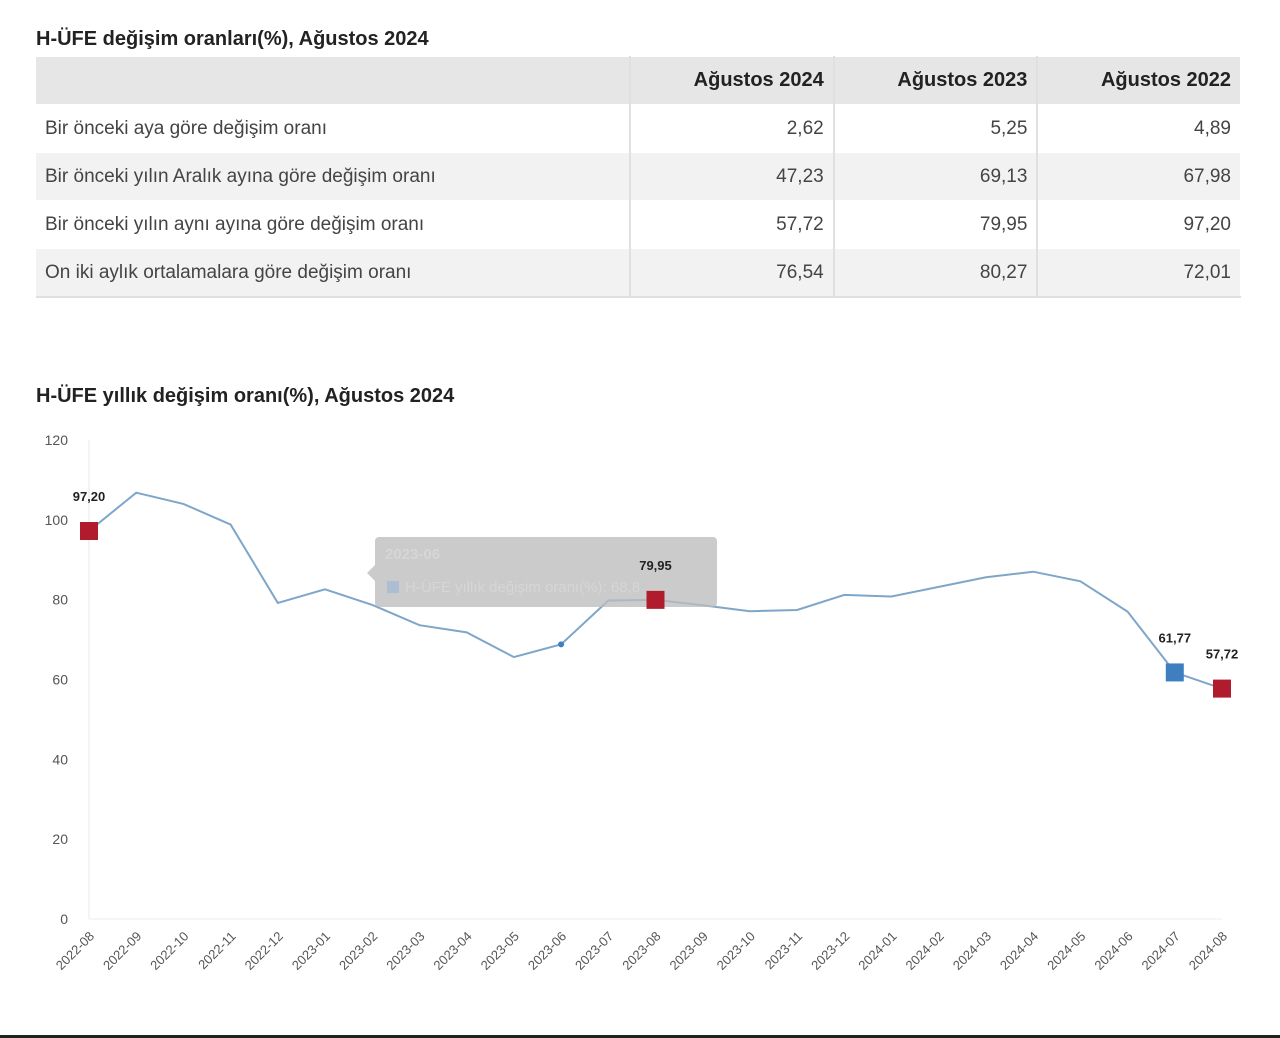 Image resolution: width=1280 pixels, height=1038 pixels. I want to click on cell-value: 4,89, so click(1139, 128).